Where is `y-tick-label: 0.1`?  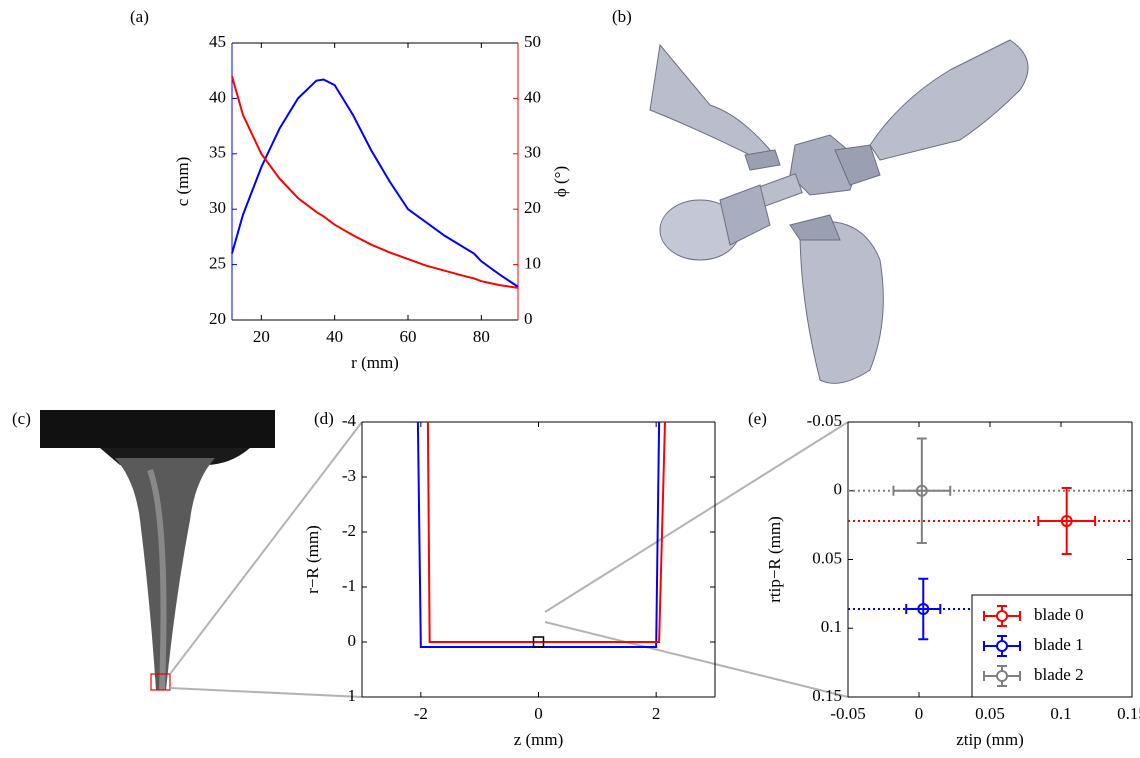
y-tick-label: 0.1 is located at coordinates (831, 626).